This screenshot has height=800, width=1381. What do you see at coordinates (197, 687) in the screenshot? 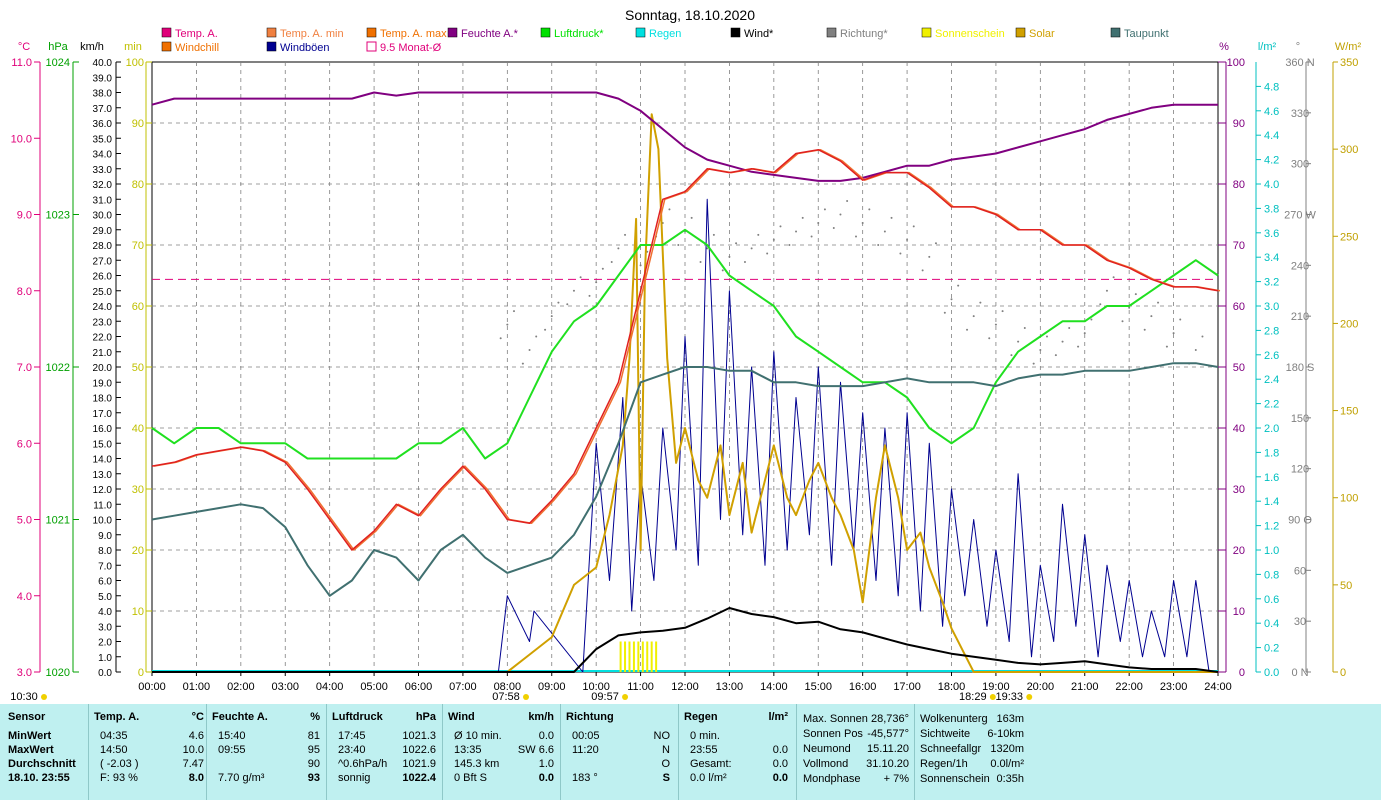
I see `x-tick-label: 01:00` at bounding box center [197, 687].